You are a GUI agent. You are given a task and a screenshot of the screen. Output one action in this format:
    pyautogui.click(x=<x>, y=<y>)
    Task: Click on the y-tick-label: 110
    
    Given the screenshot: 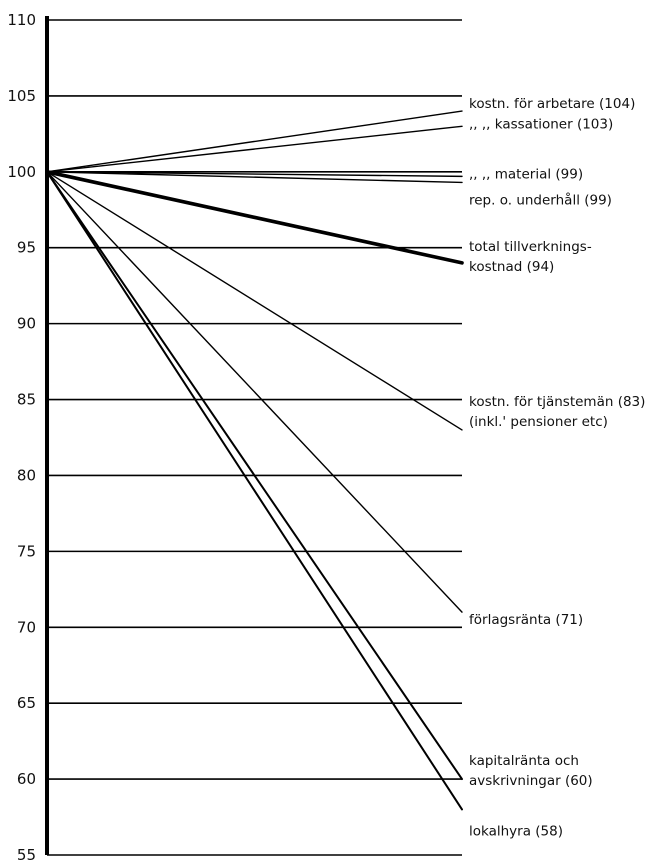 What is the action you would take?
    pyautogui.click(x=21, y=20)
    